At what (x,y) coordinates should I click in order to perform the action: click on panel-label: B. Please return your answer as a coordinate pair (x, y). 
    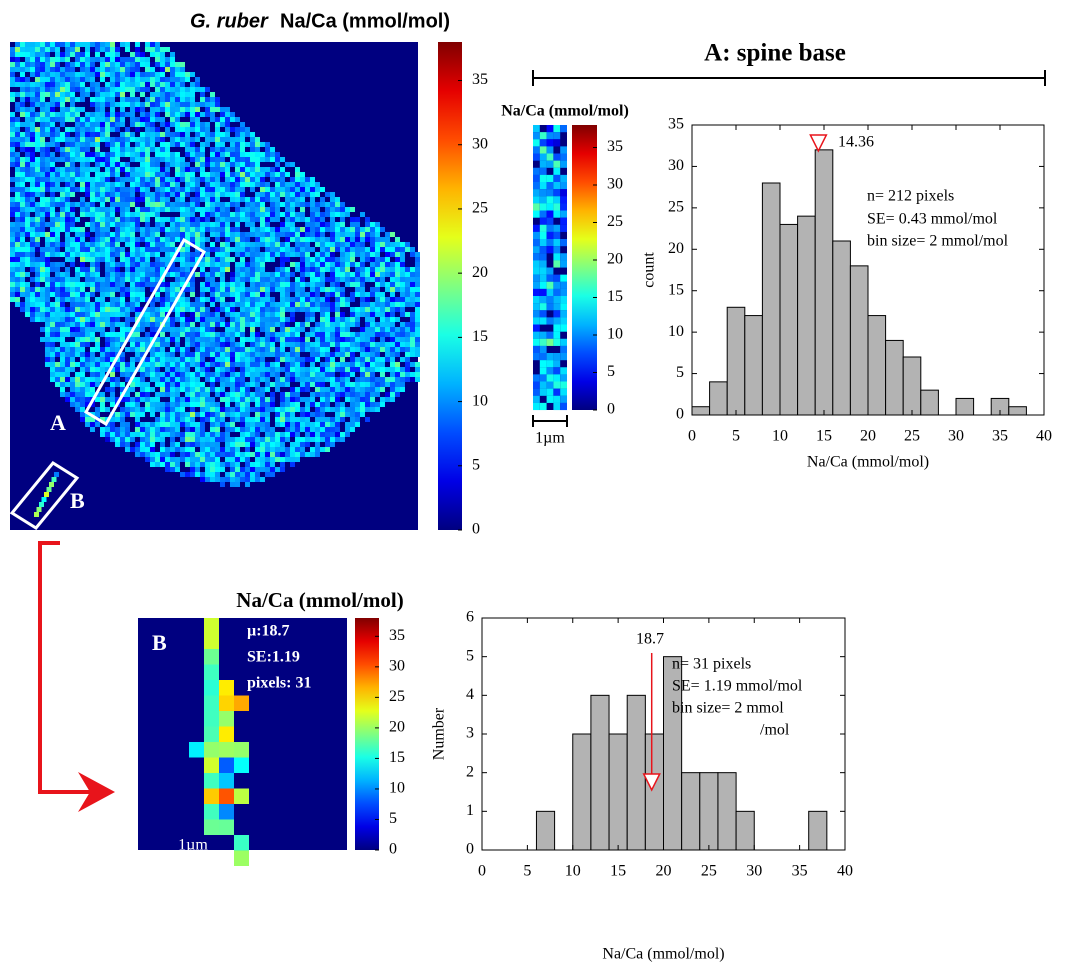
    Looking at the image, I should click on (159, 642).